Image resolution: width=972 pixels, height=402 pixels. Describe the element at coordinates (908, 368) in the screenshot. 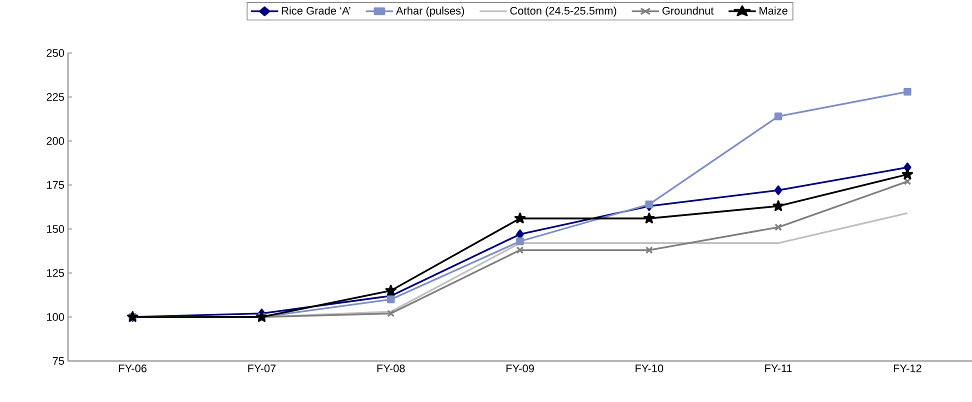

I see `x-tick-label: FY-12` at that location.